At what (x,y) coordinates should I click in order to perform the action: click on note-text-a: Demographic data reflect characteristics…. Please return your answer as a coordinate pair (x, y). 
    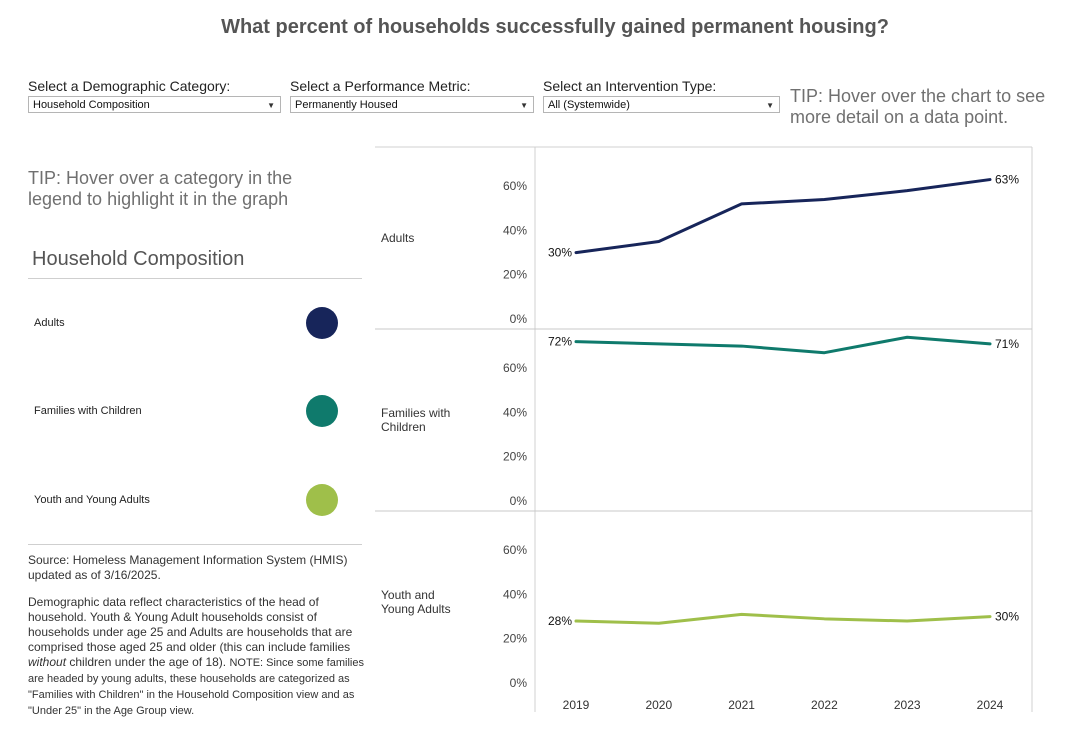
    Looking at the image, I should click on (190, 624).